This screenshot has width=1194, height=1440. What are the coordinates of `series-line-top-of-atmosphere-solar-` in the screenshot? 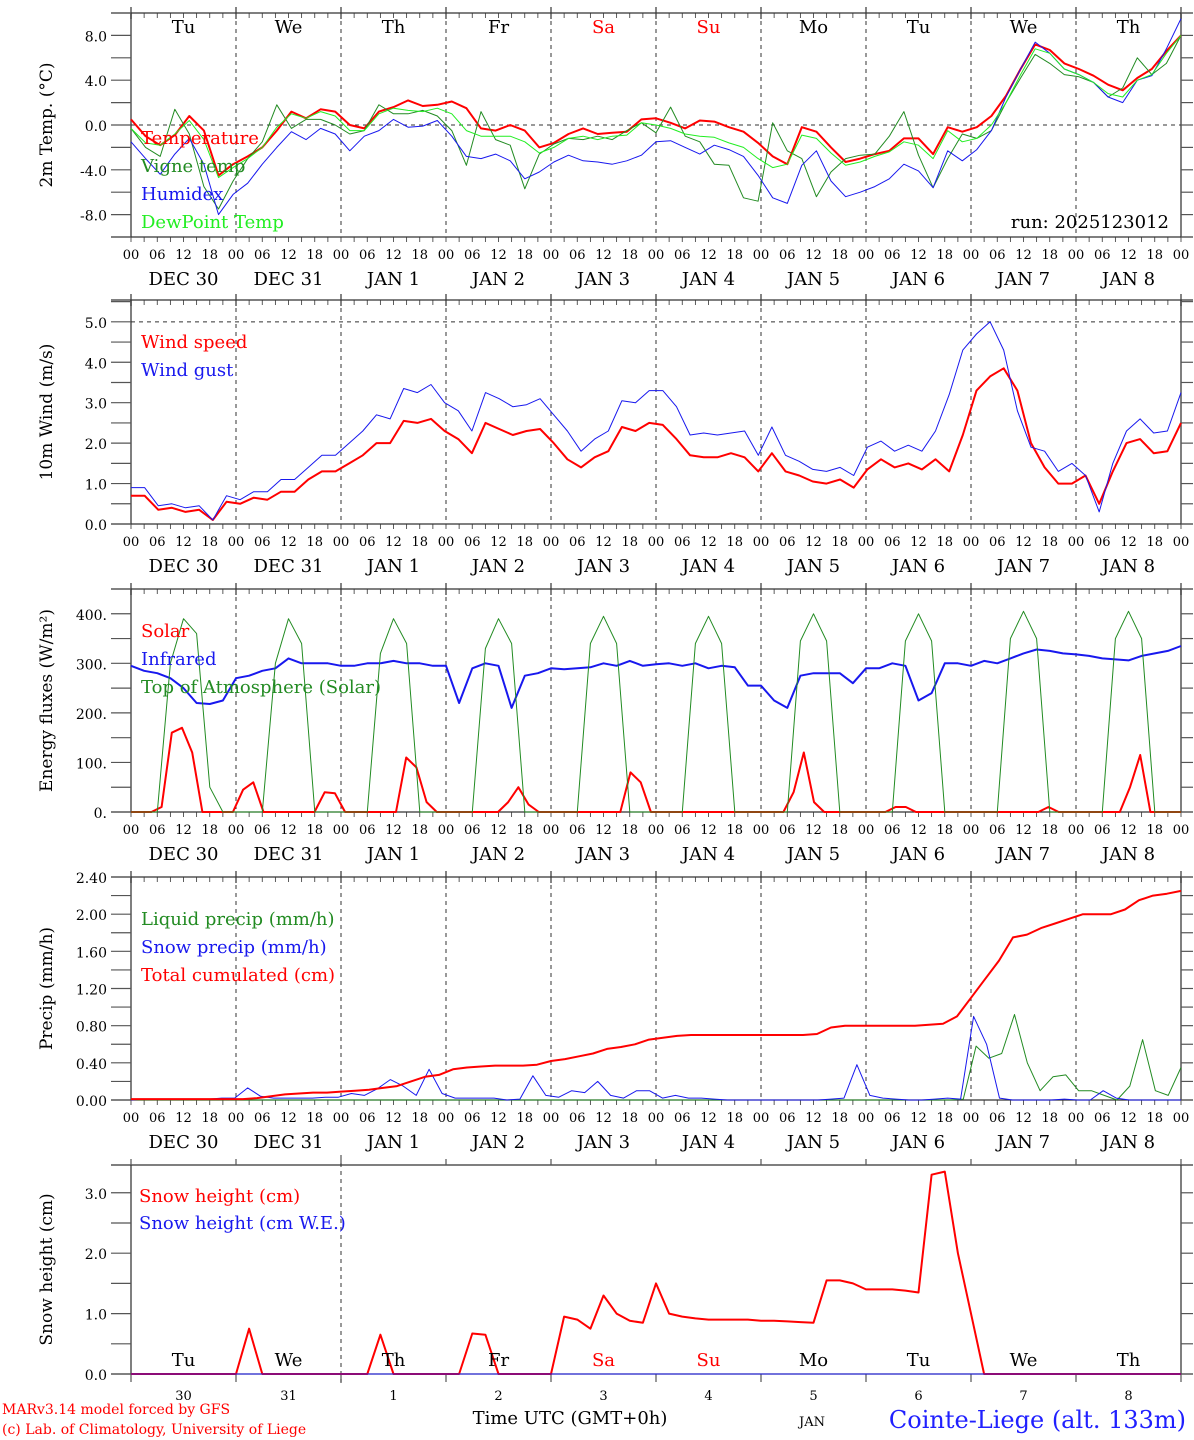 It's located at (656, 711).